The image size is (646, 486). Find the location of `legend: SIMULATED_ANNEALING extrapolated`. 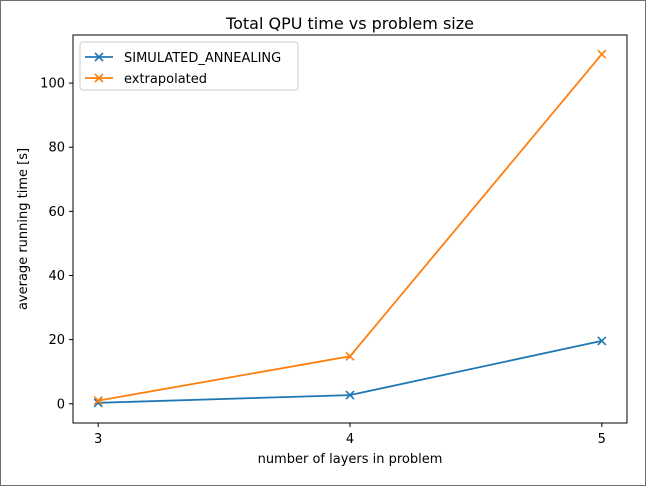

legend: SIMULATED_ANNEALING extrapolated is located at coordinates (189, 66).